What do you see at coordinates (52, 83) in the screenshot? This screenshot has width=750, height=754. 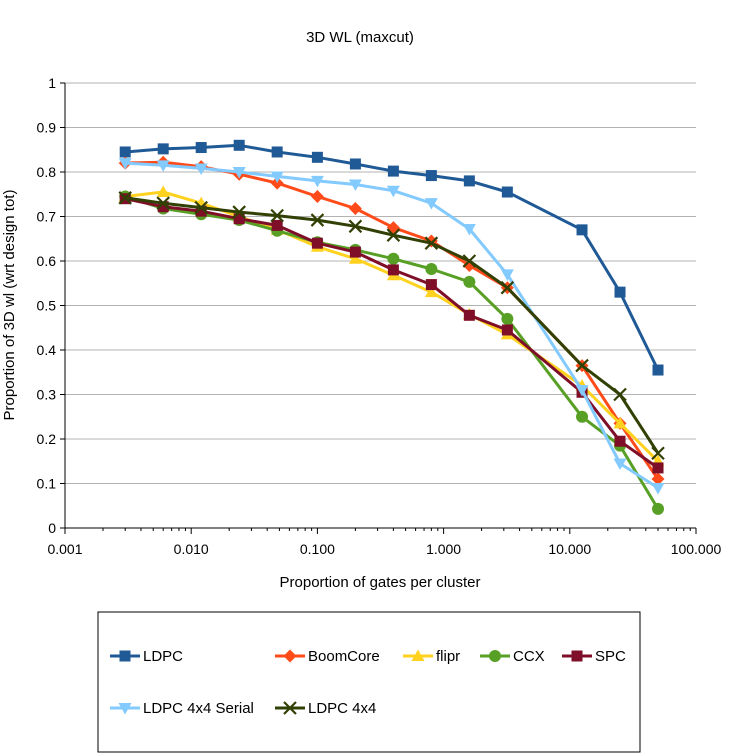 I see `y-tick-label: 1` at bounding box center [52, 83].